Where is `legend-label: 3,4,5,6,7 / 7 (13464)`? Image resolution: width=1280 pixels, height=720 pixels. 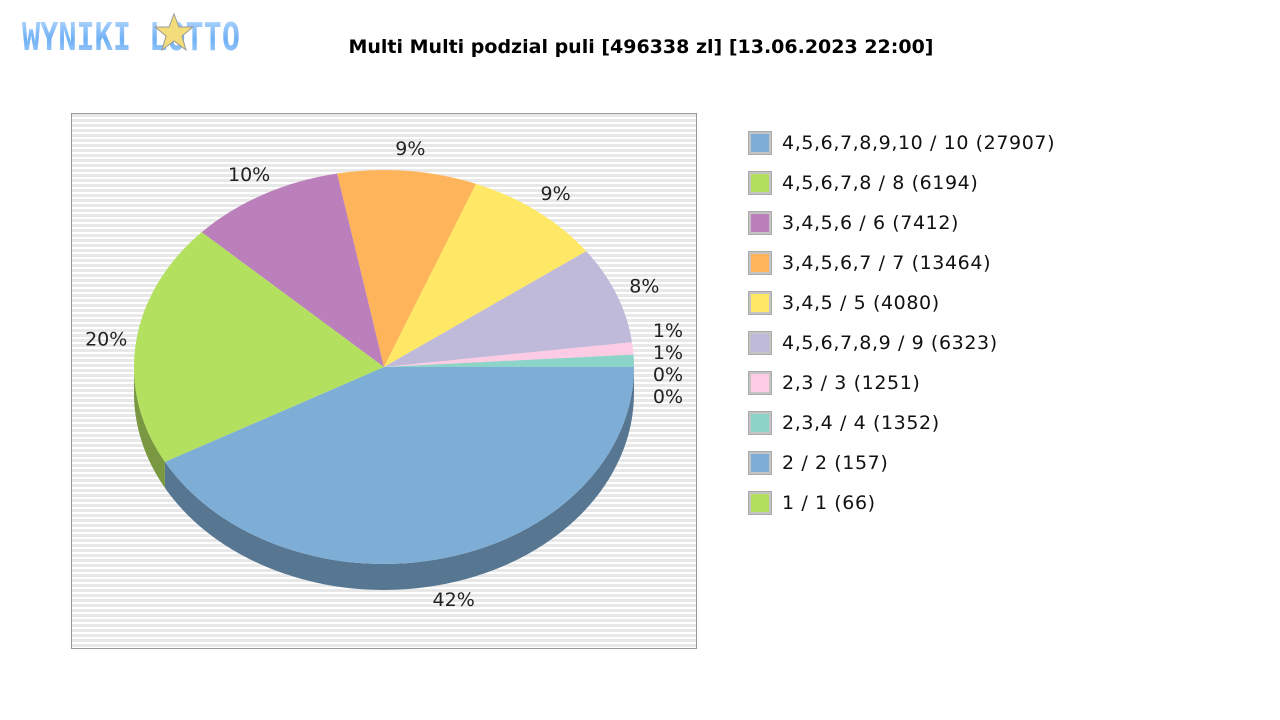 legend-label: 3,4,5,6,7 / 7 (13464) is located at coordinates (887, 263).